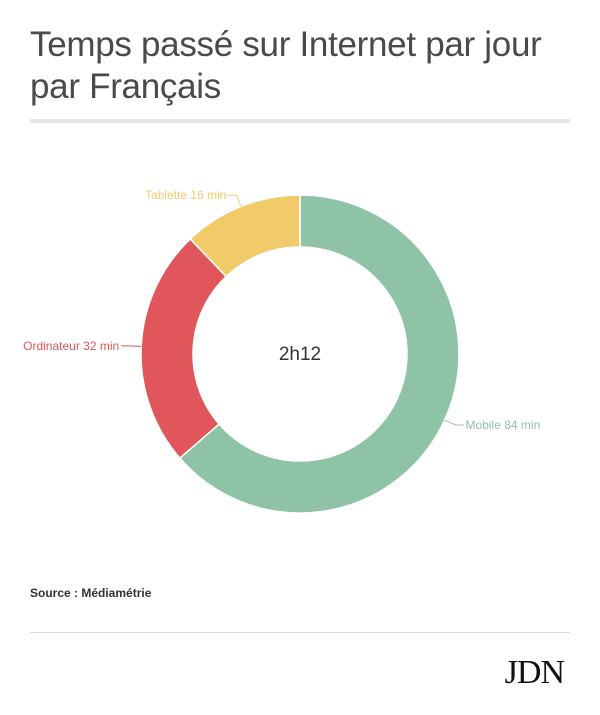  I want to click on slice-ordinateur, so click(184, 348).